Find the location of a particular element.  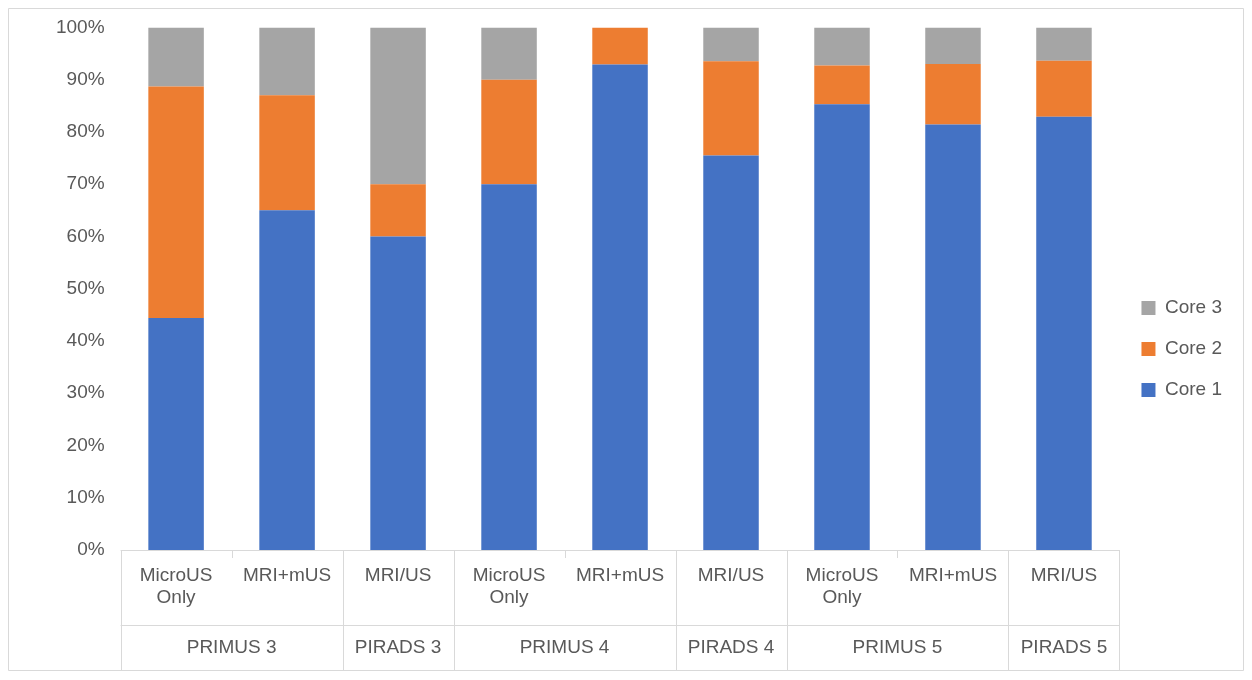

y-tick-label: 20% is located at coordinates (85, 444).